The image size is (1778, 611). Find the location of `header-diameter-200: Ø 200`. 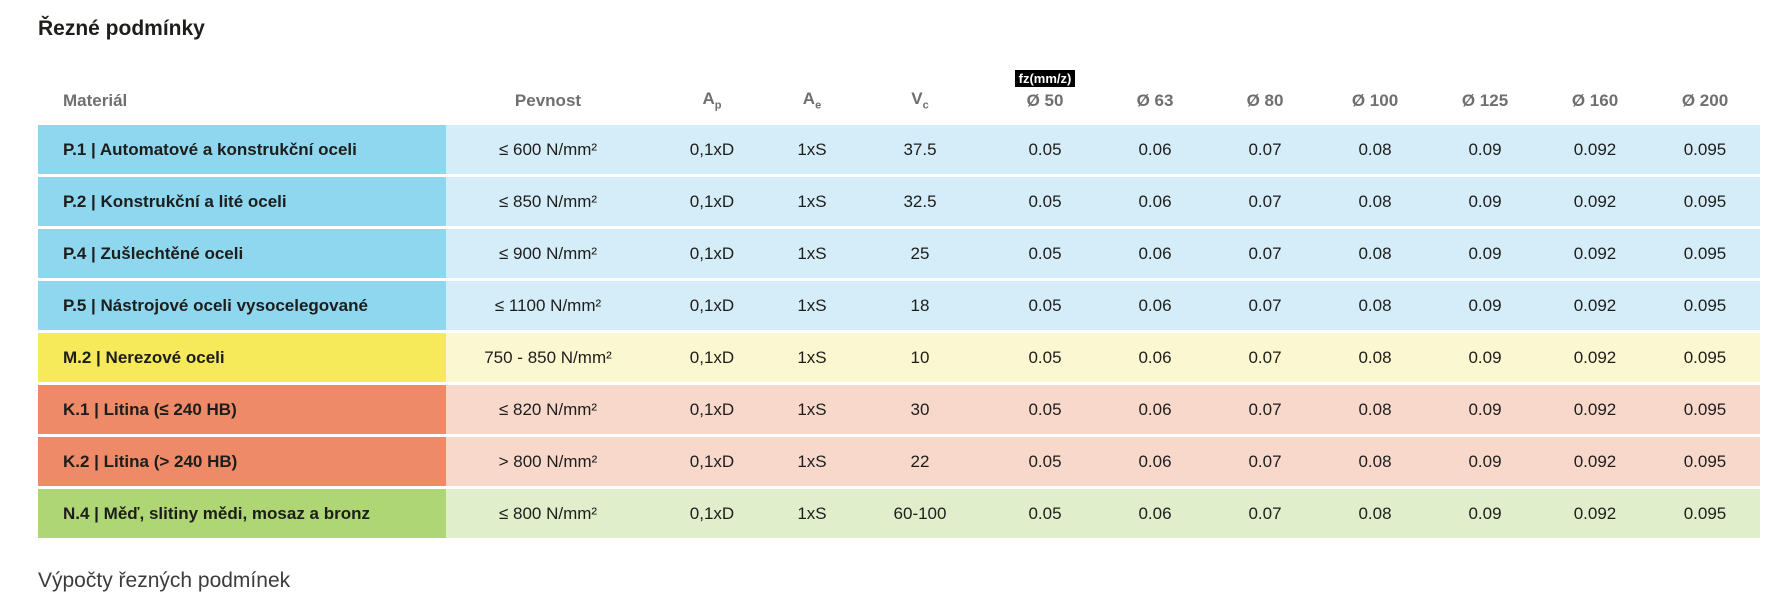

header-diameter-200: Ø 200 is located at coordinates (1705, 101).